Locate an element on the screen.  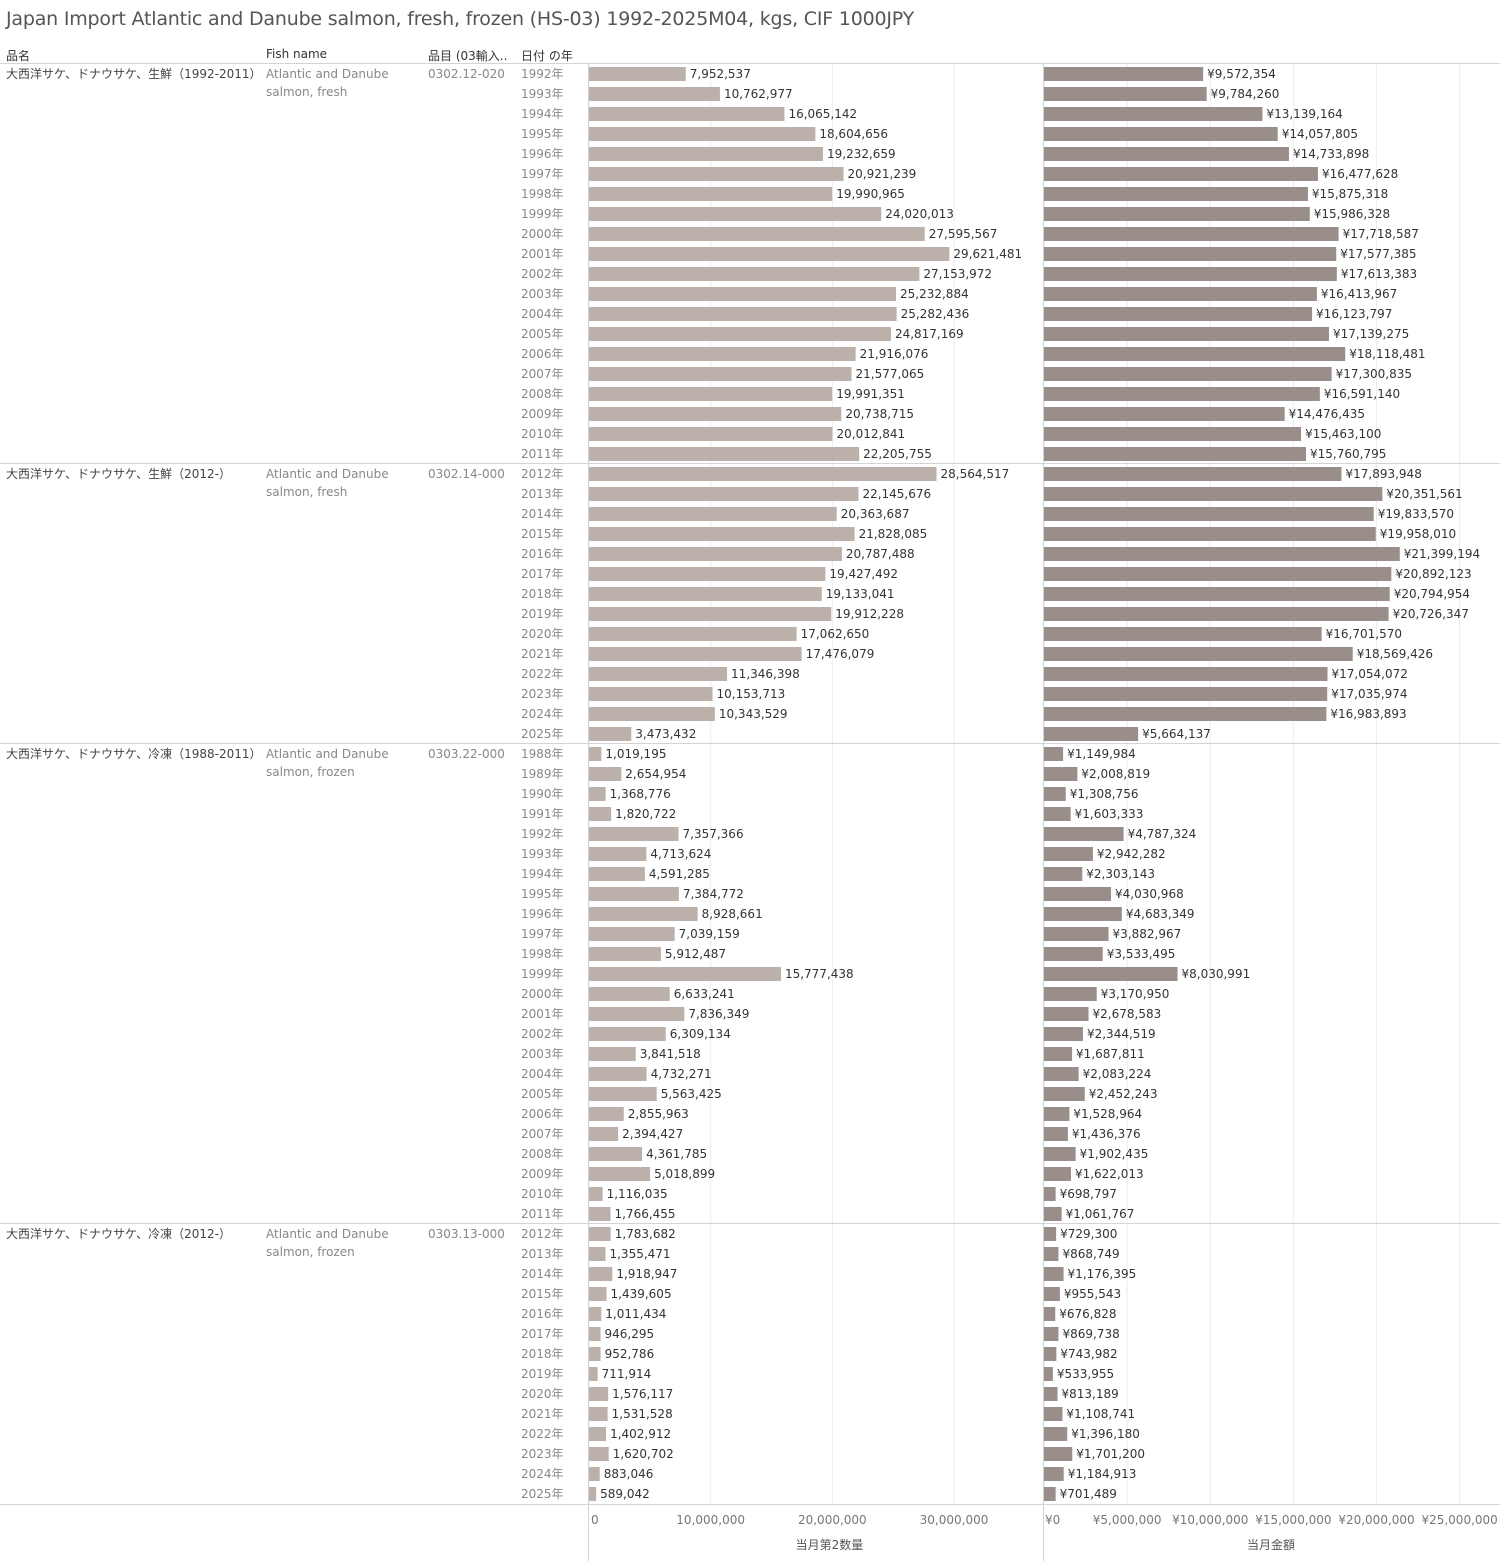
column-header-name-jp: 品名 is located at coordinates (18, 56).